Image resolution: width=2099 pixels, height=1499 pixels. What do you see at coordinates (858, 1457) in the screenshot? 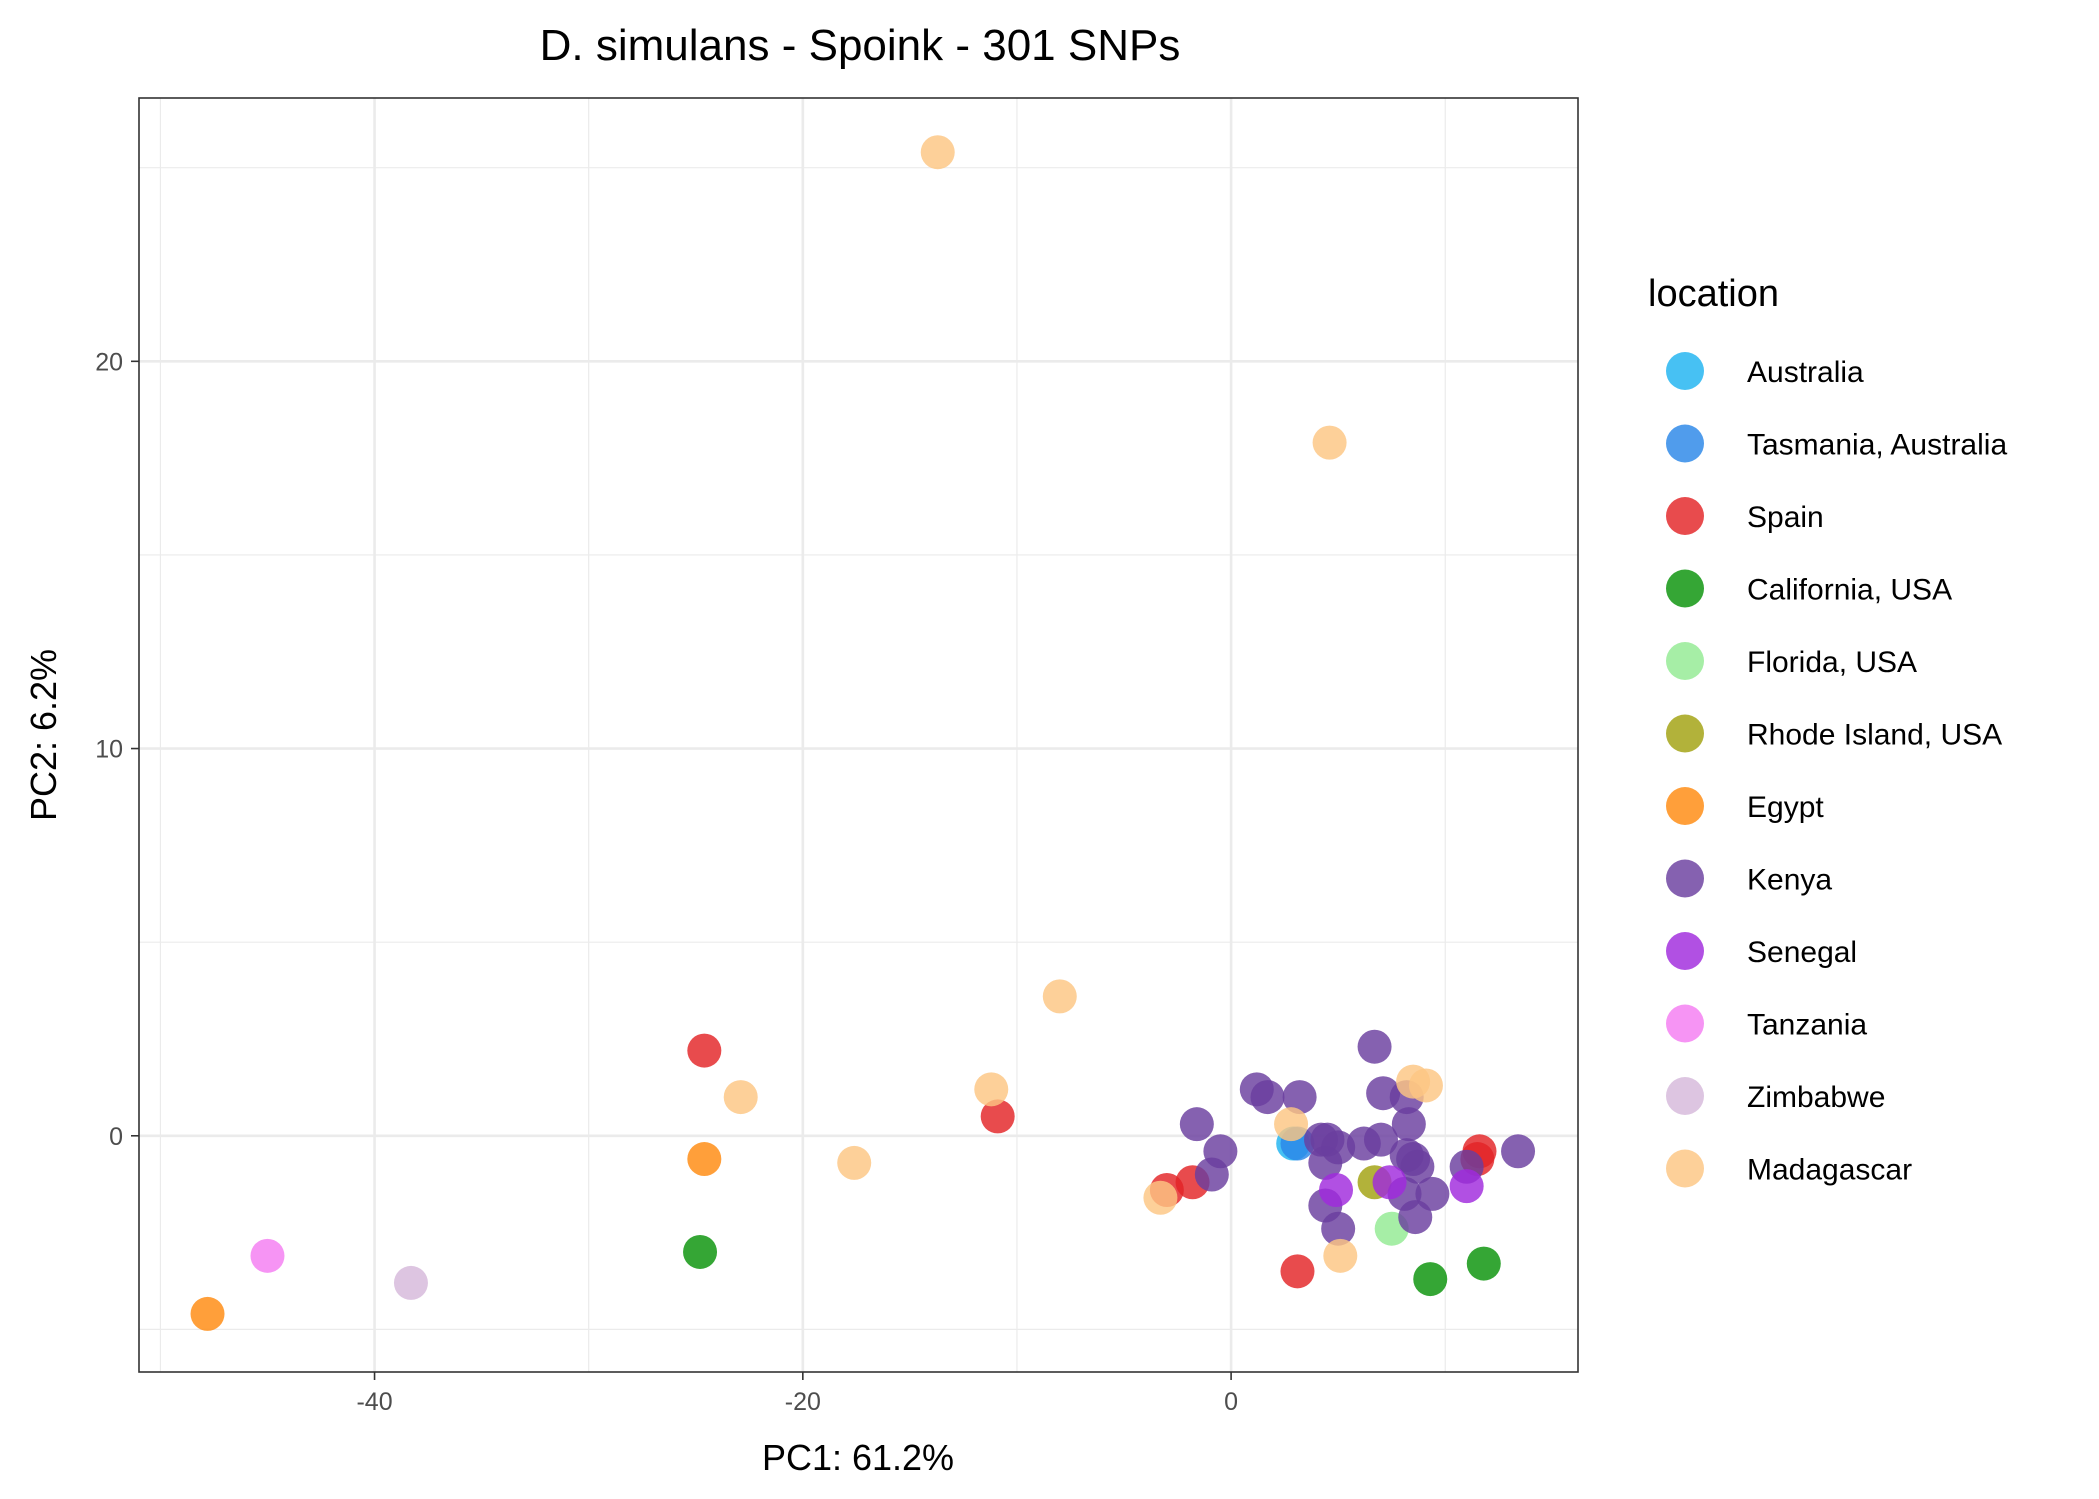
I see `x-axis-title: PC1: 61.2%` at bounding box center [858, 1457].